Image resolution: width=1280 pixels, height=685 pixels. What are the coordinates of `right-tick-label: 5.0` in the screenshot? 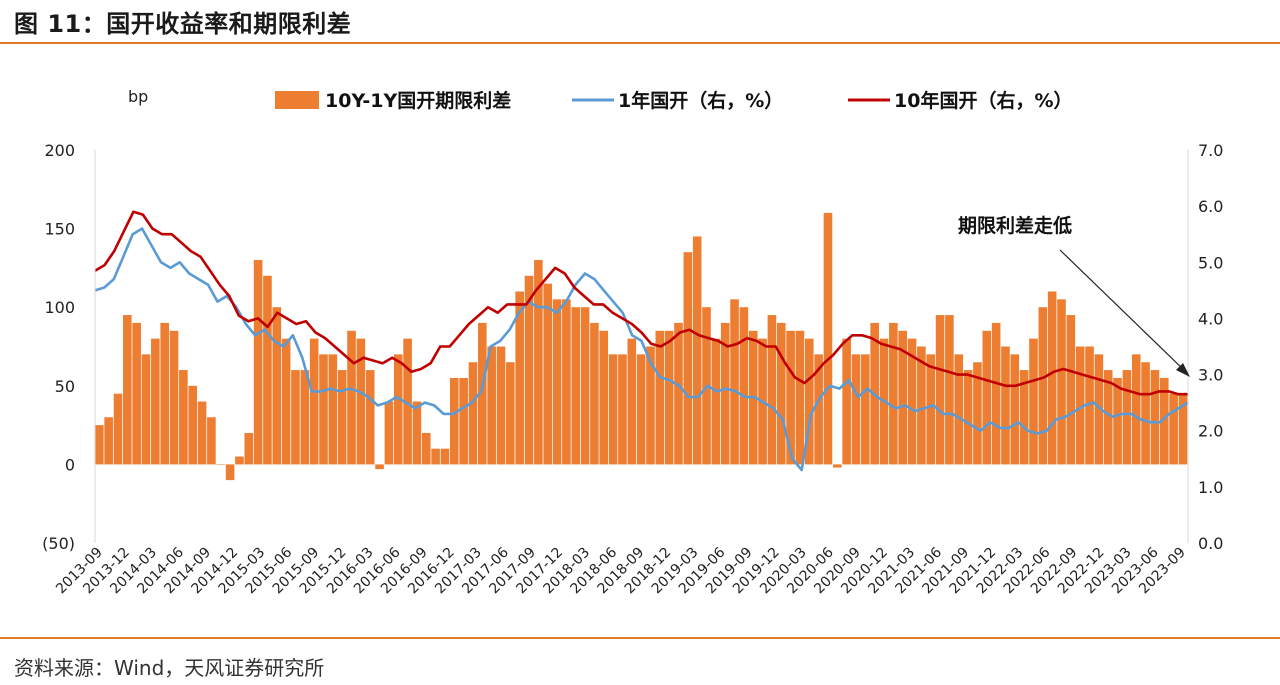 It's located at (1210, 262).